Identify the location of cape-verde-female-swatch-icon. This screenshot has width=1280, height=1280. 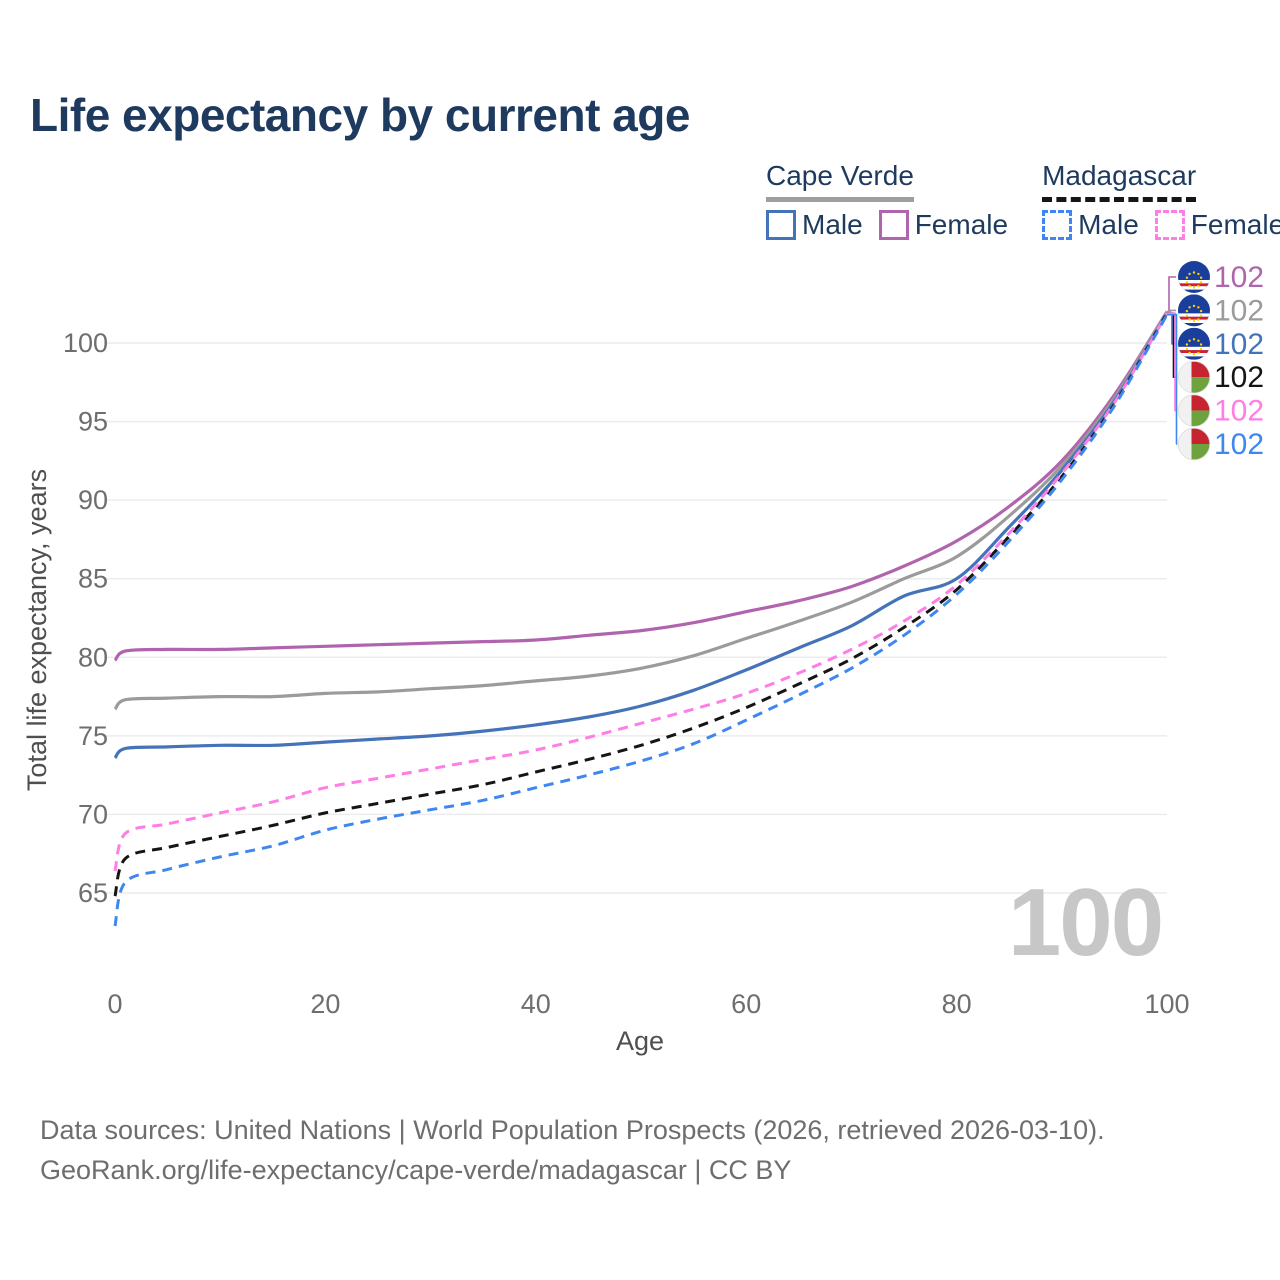
(893, 225).